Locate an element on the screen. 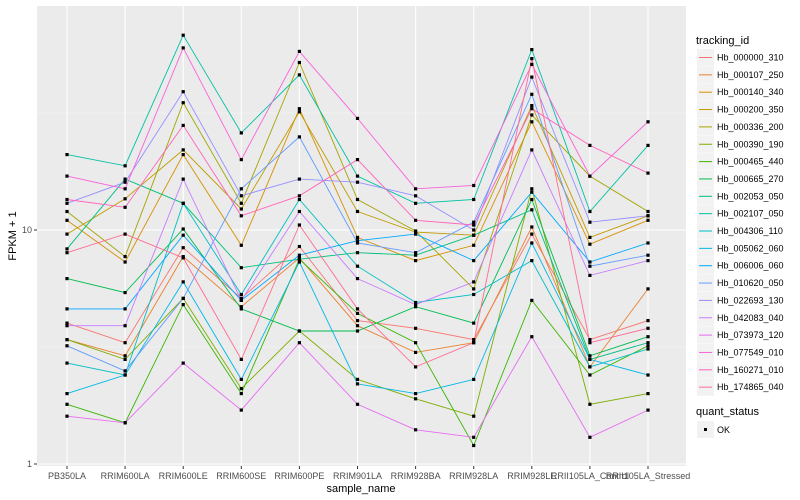 Image resolution: width=800 pixels, height=500 pixels. legend-item-Hb_077549_010: Hb_077549_010 is located at coordinates (740, 352).